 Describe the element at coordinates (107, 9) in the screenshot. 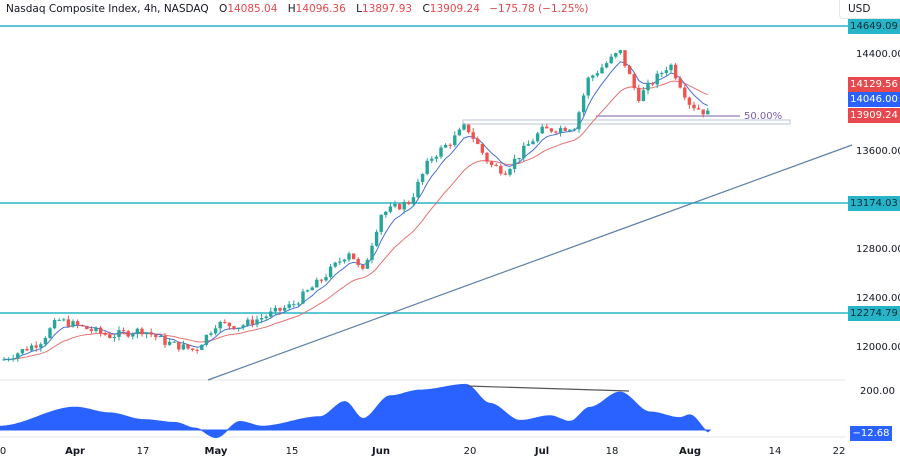

I see `symbol-title: Nasdaq Composite Index, 4h, NASDAQ` at that location.